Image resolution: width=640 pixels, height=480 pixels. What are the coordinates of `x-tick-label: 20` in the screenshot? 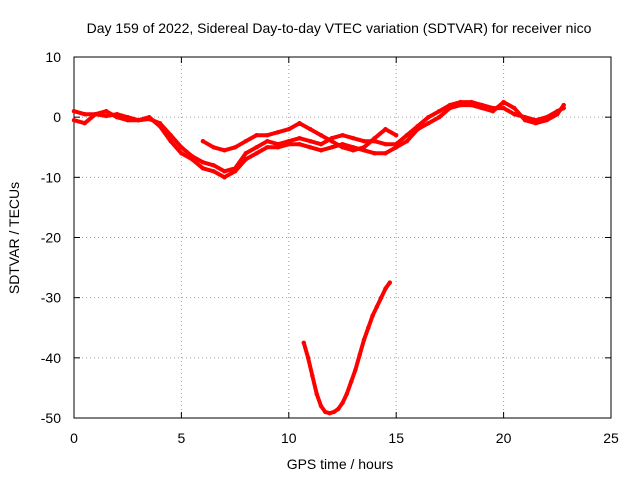 It's located at (504, 438).